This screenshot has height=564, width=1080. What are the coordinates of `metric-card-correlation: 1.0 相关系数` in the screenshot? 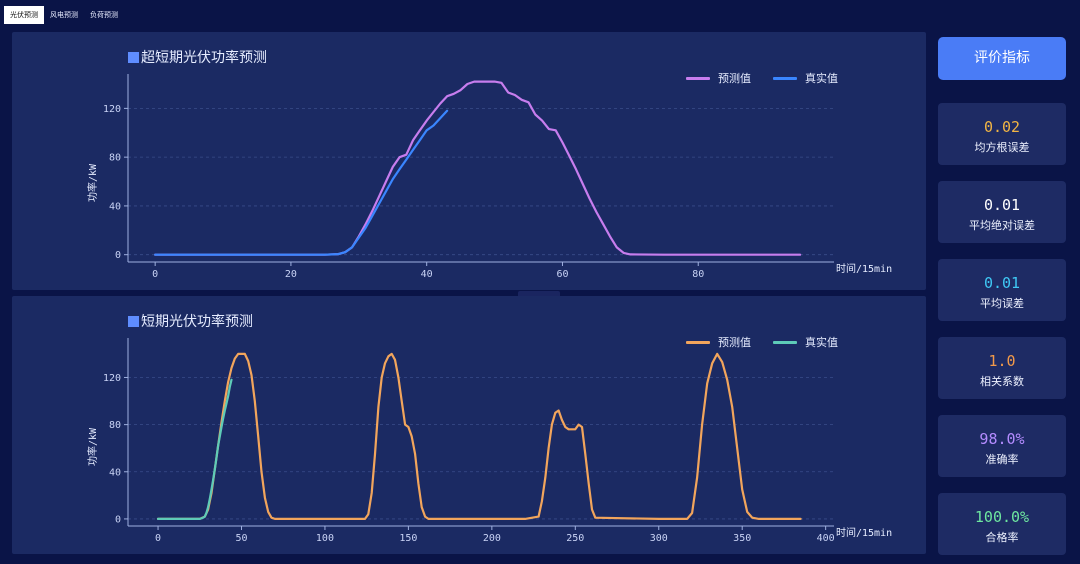 It's located at (1002, 368).